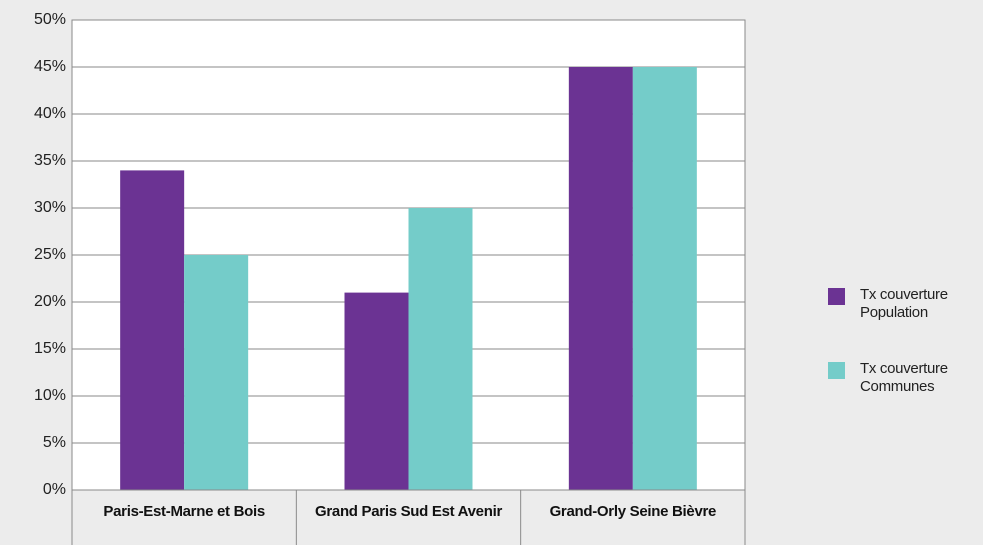 The image size is (983, 545). Describe the element at coordinates (50, 19) in the screenshot. I see `y-tick-label: 50%` at that location.